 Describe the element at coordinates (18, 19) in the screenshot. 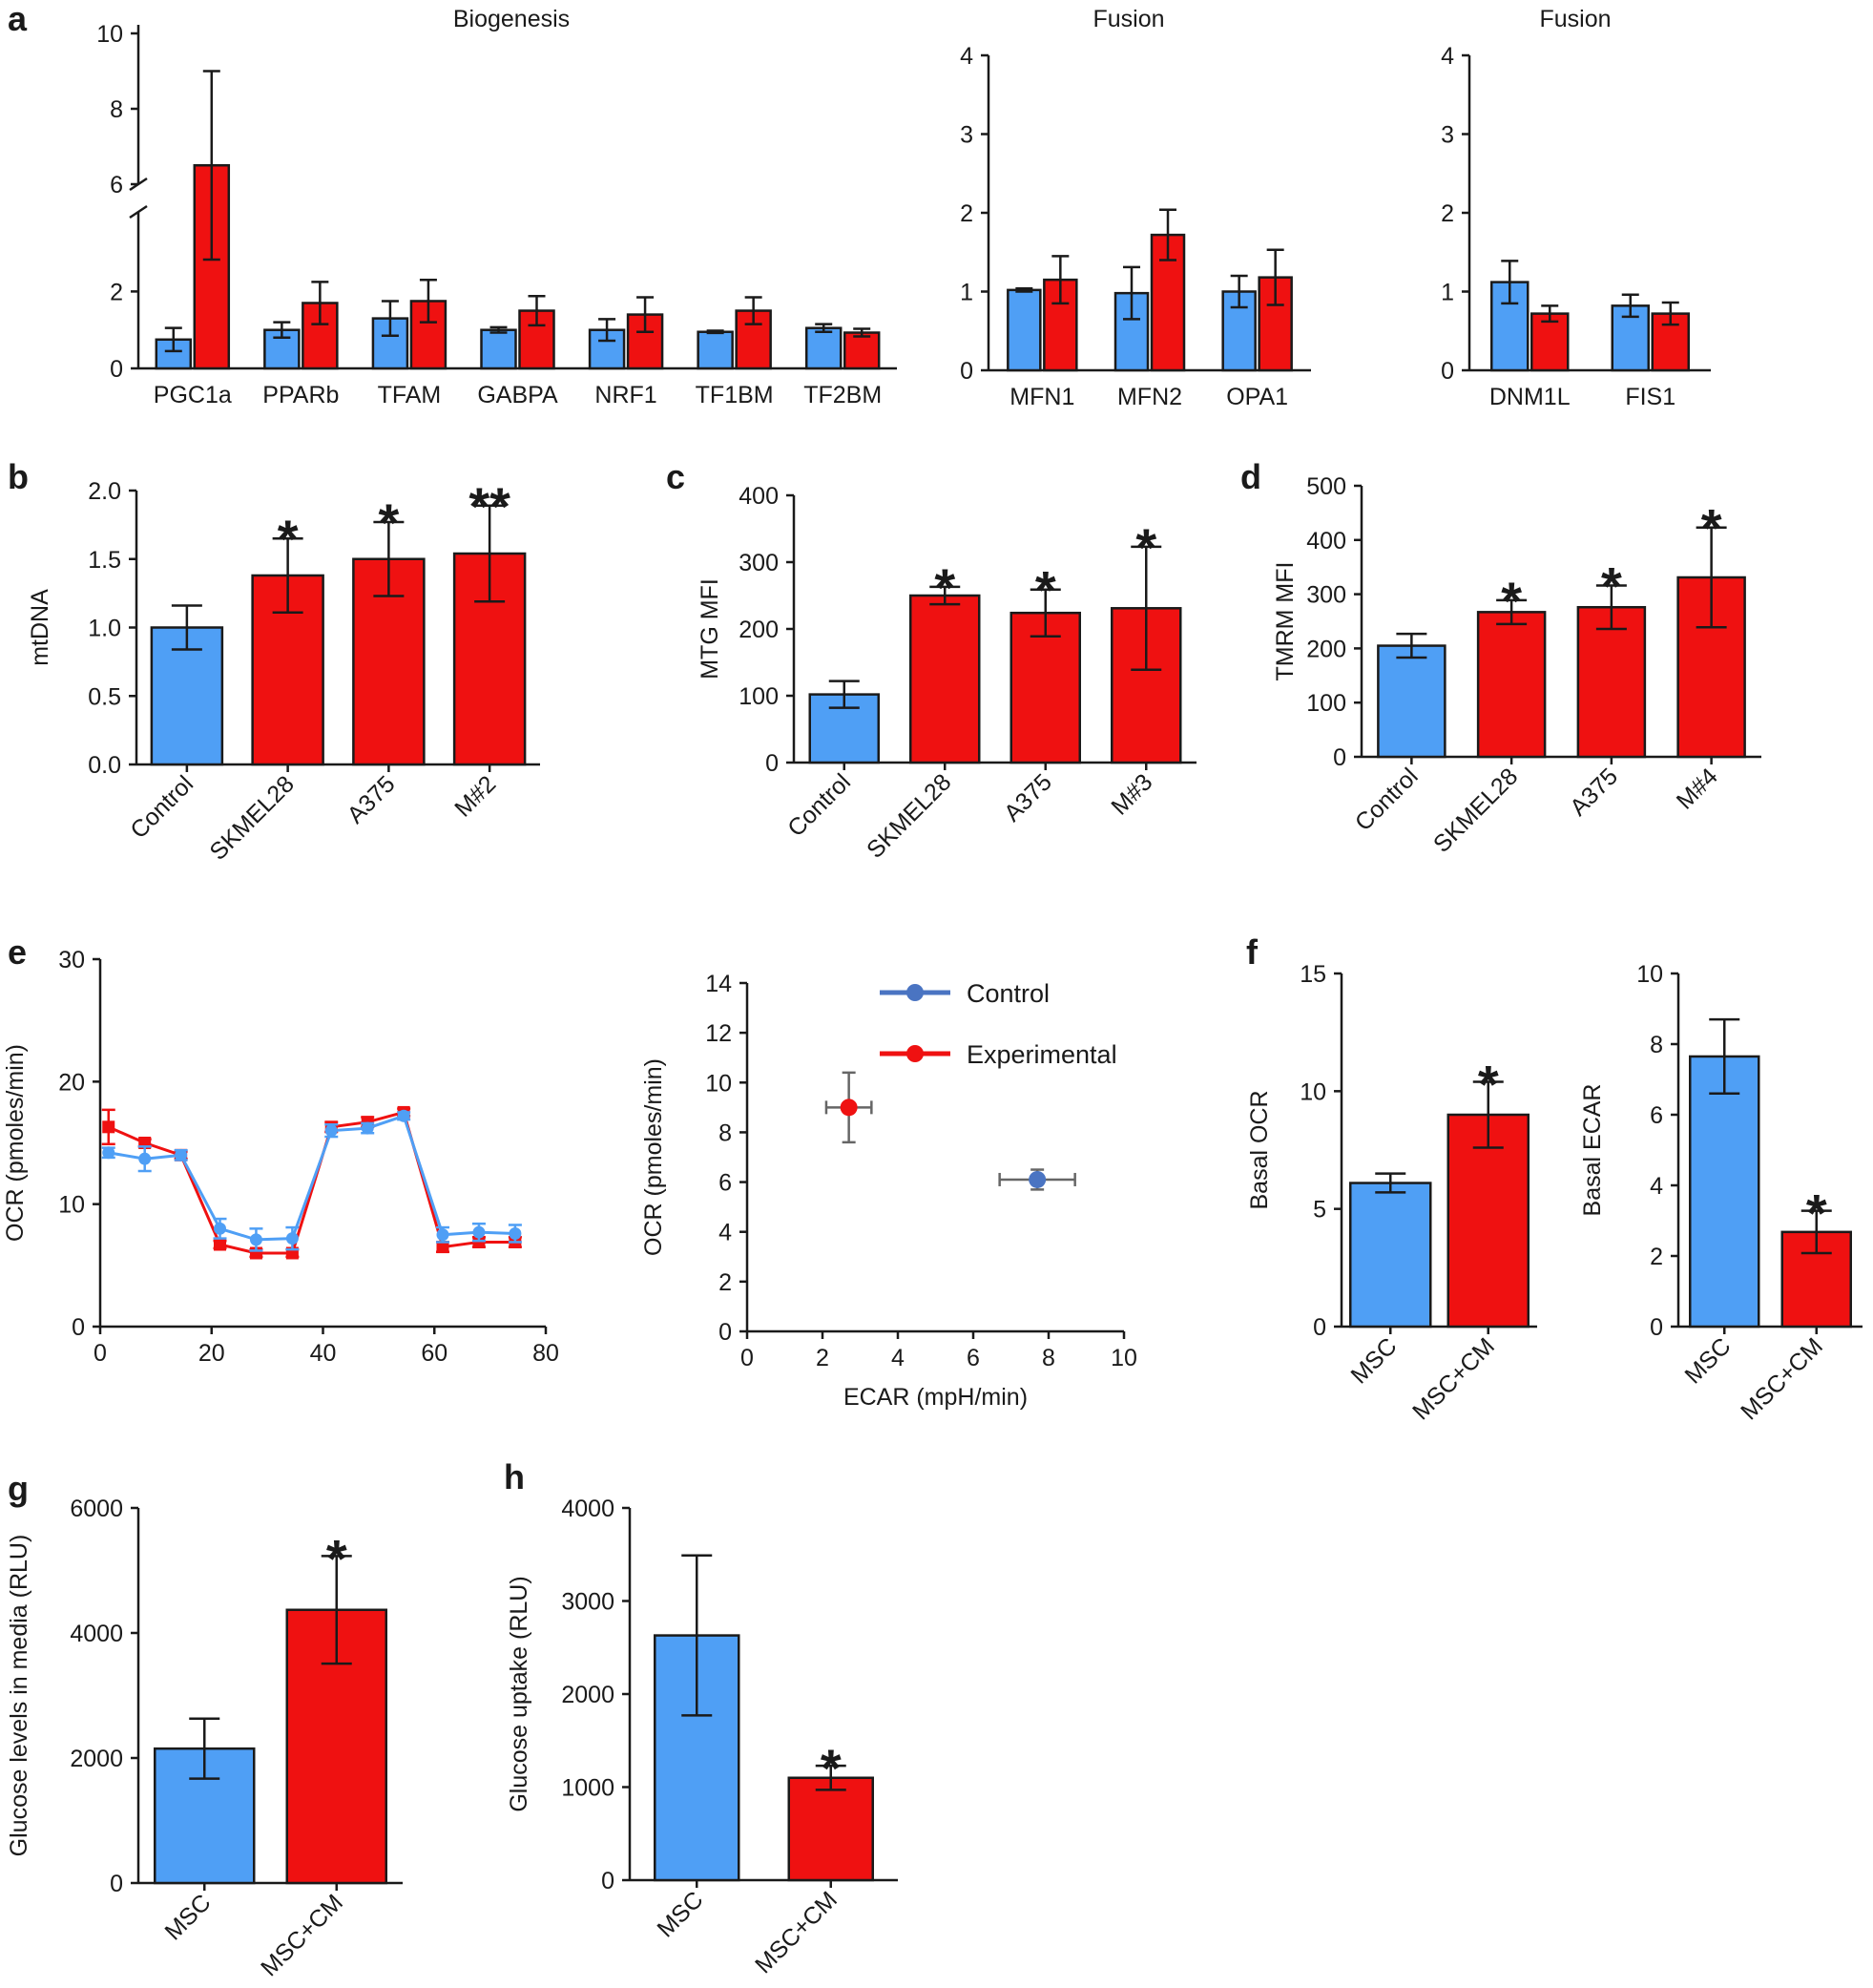

I see `panel-letter-a: a` at that location.